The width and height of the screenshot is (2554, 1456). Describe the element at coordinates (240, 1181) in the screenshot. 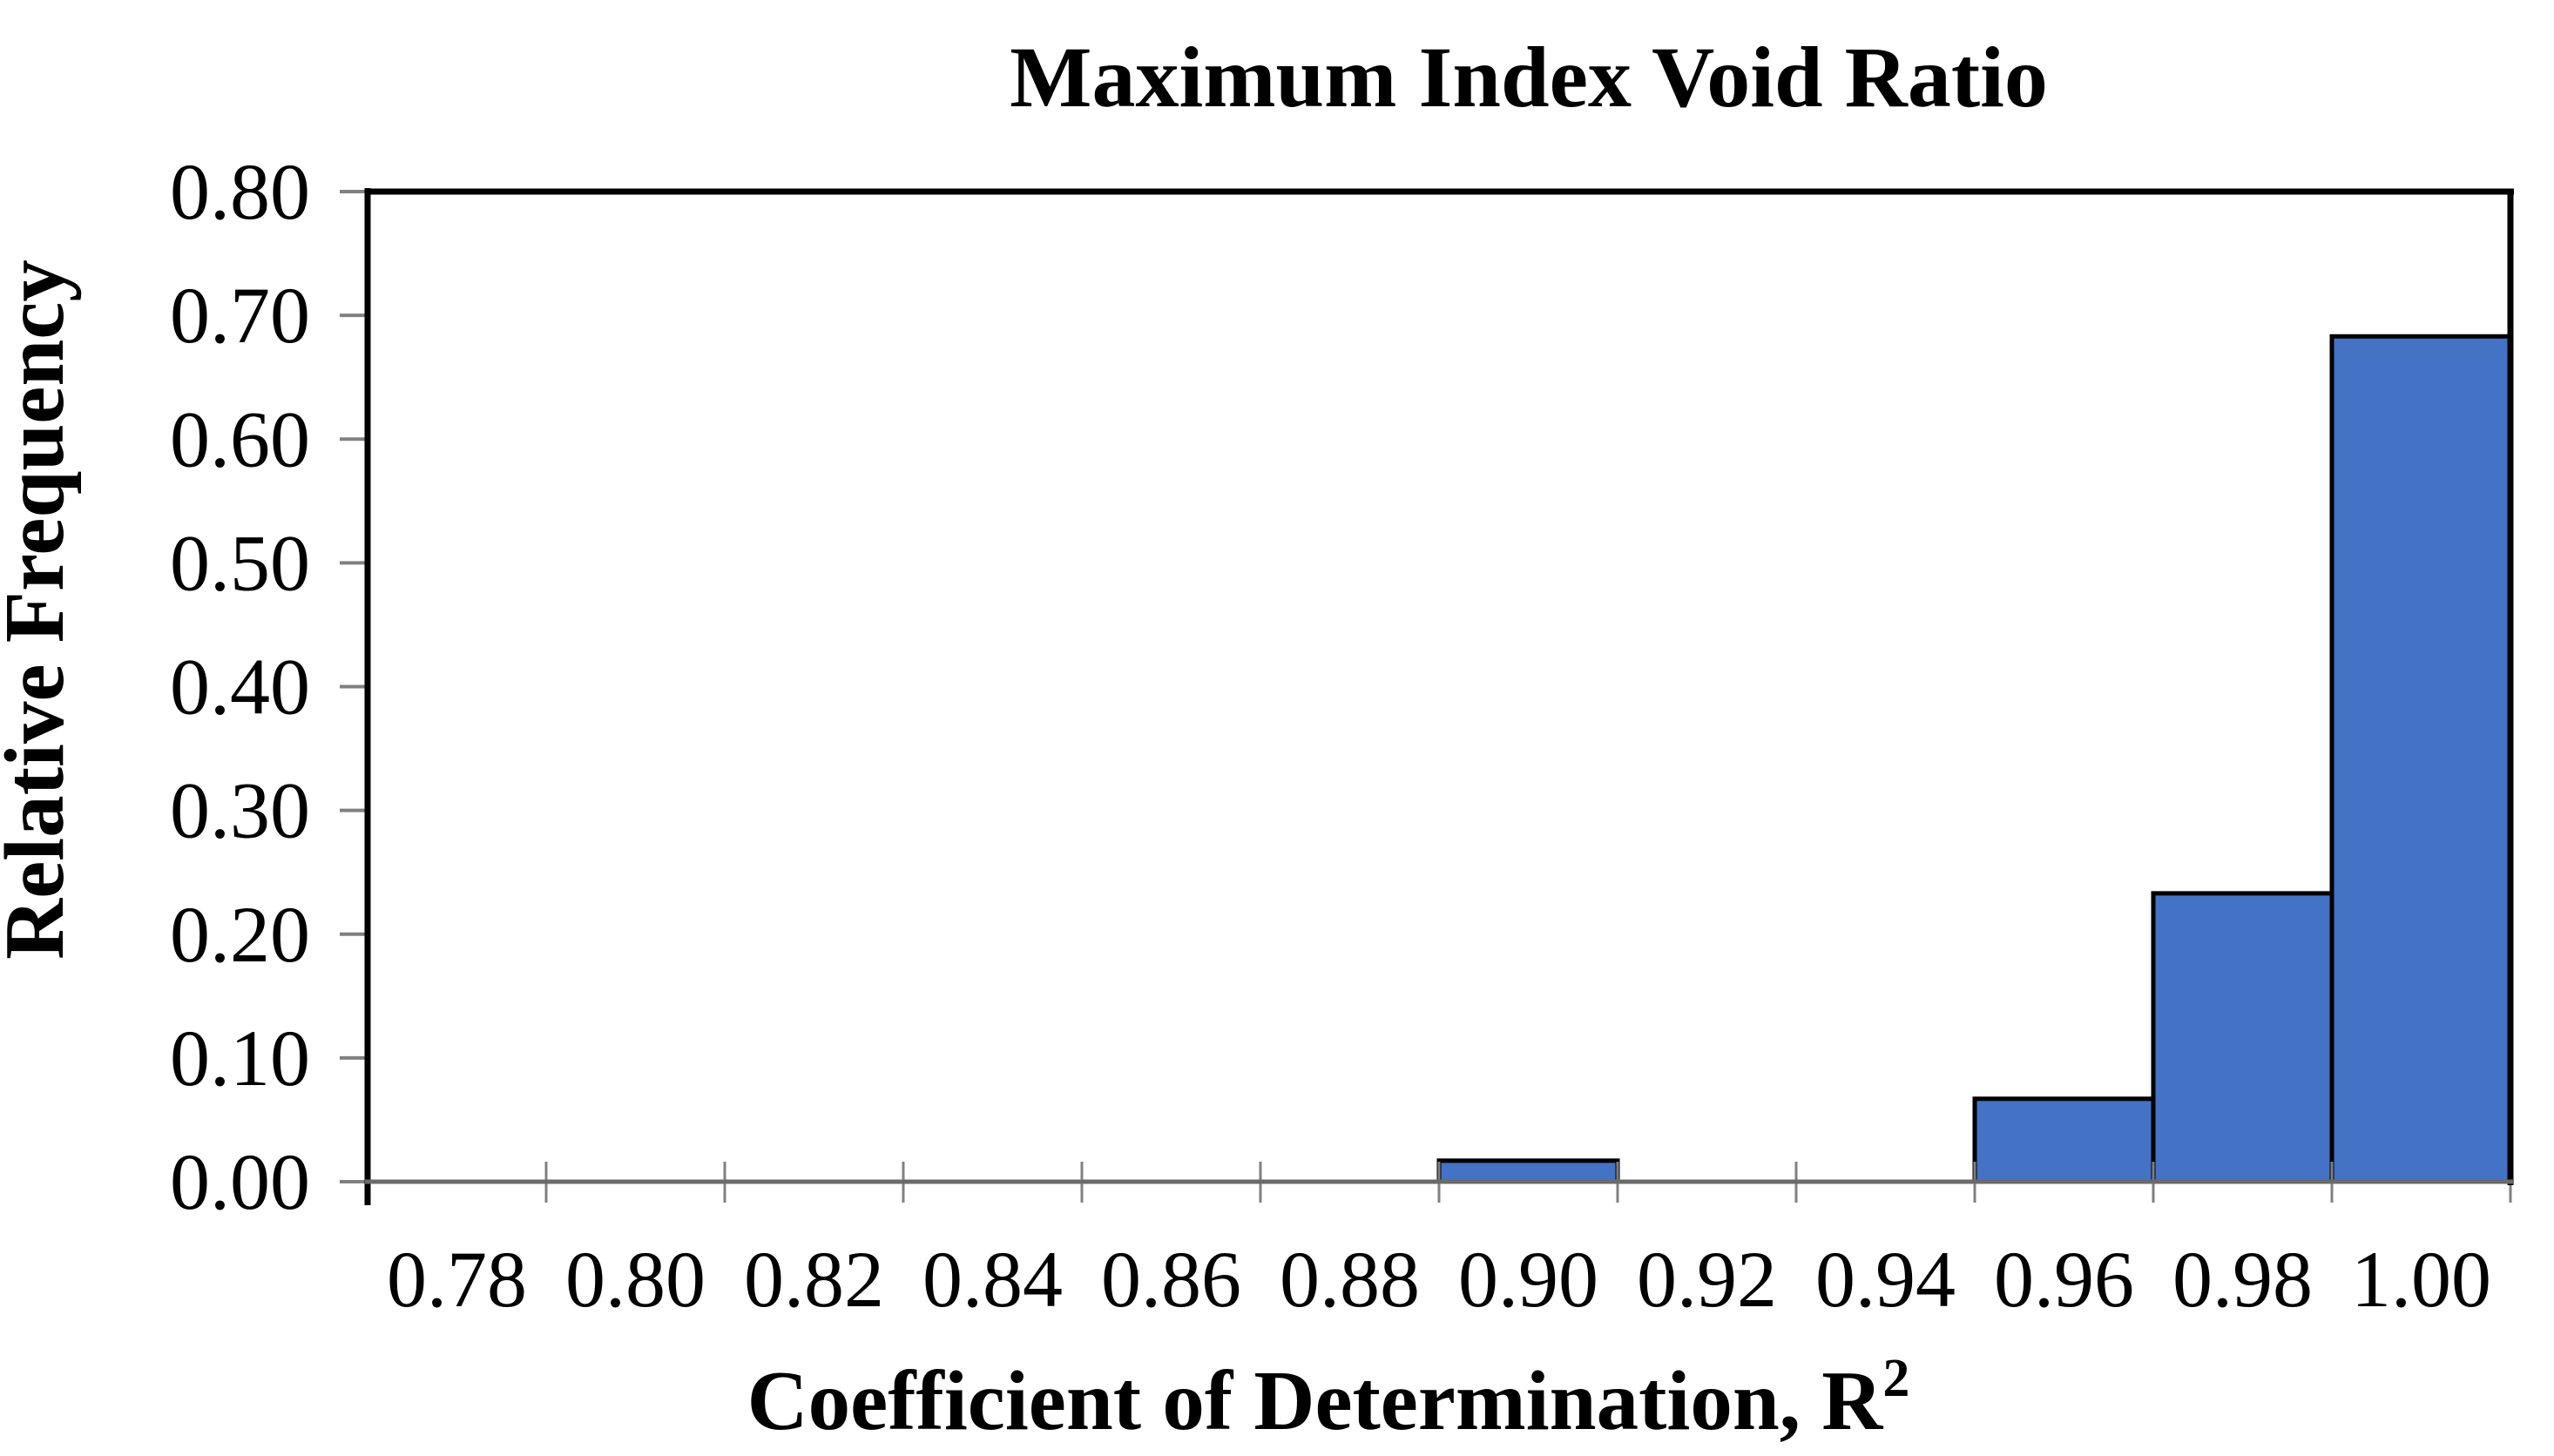

I see `y-tick-label-0.00: 0.00` at that location.